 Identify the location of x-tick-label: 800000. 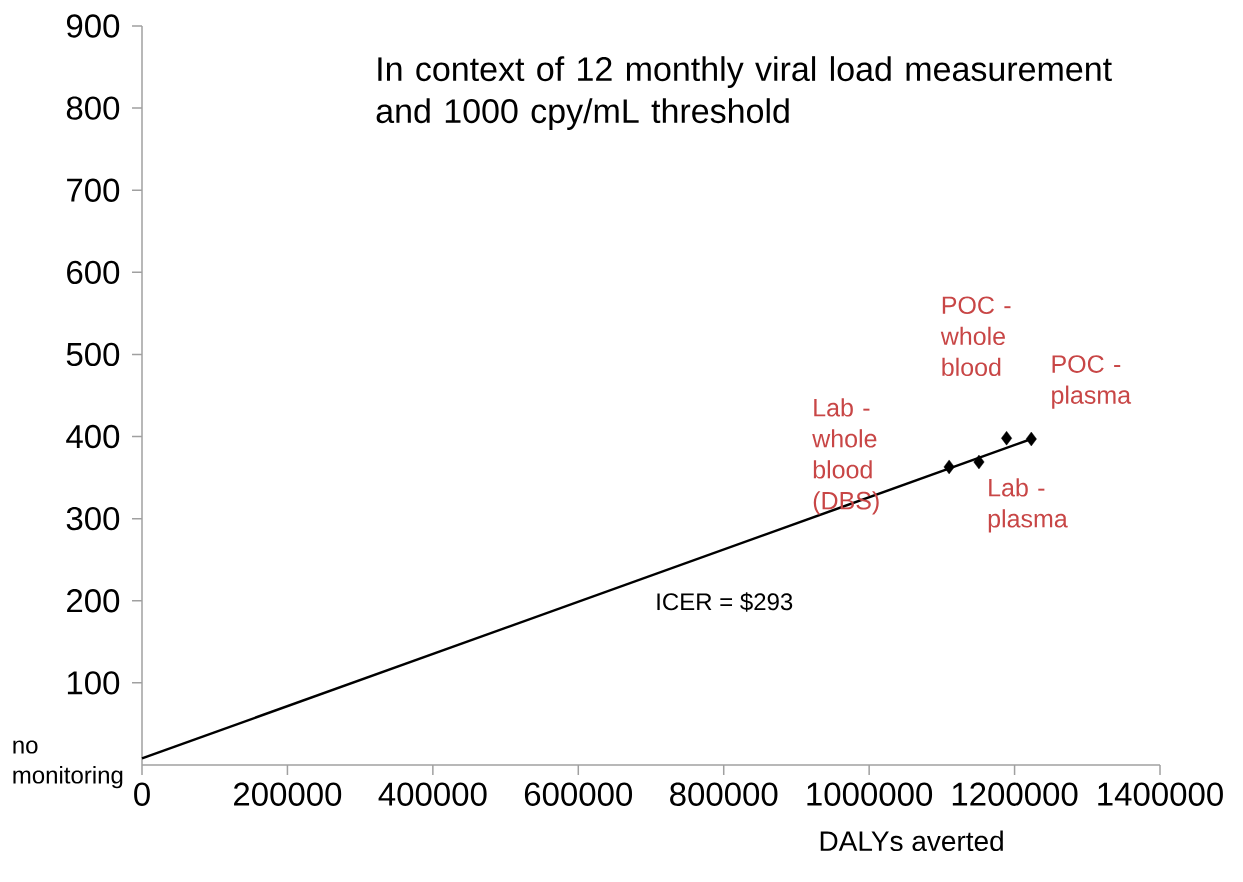
(724, 794).